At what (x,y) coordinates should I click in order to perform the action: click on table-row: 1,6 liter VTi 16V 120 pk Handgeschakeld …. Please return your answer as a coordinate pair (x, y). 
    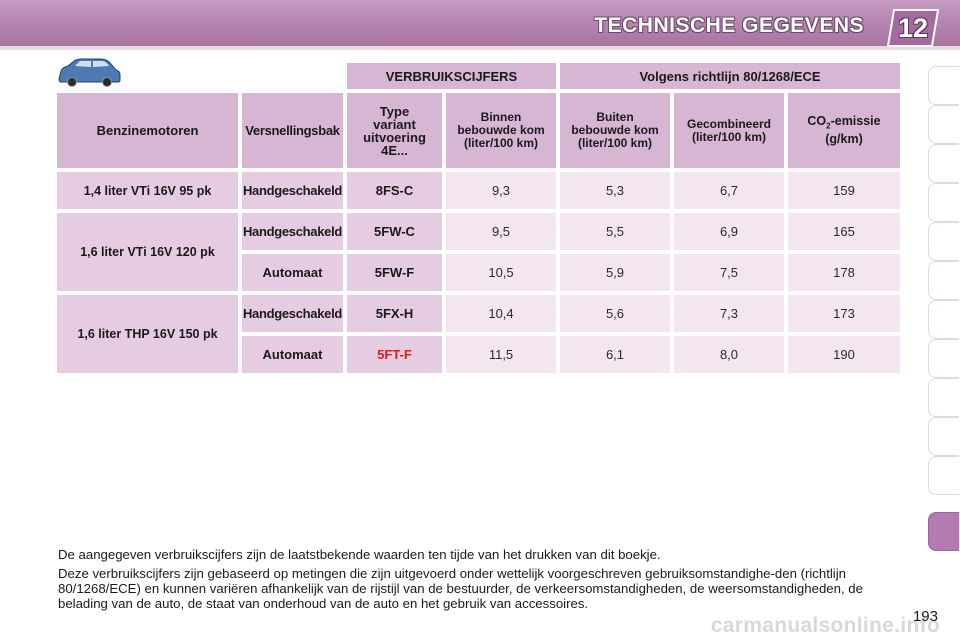
    Looking at the image, I should click on (478, 252).